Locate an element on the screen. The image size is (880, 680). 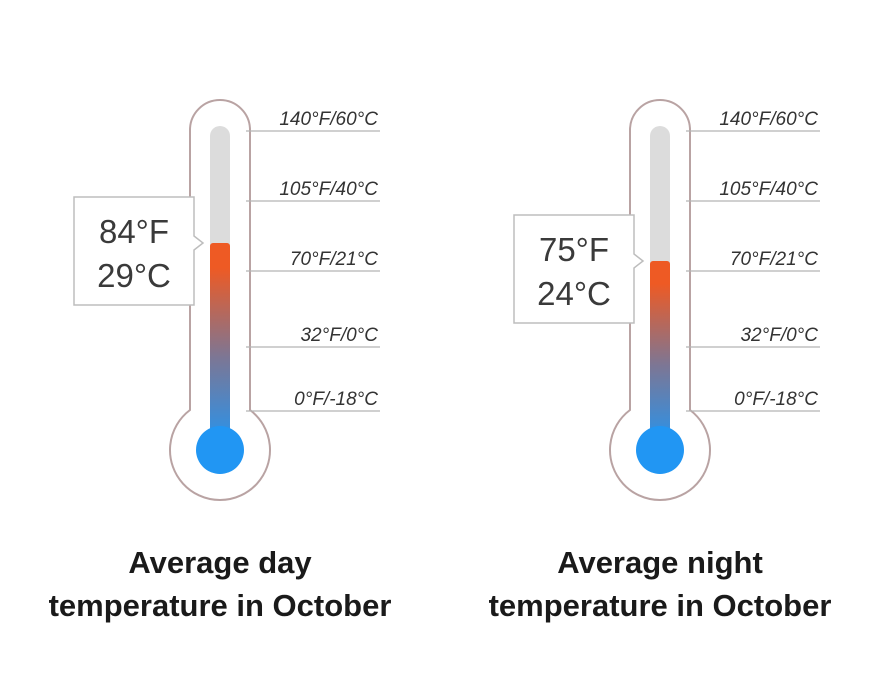
chart-title-line-1: Average day is located at coordinates (220, 562).